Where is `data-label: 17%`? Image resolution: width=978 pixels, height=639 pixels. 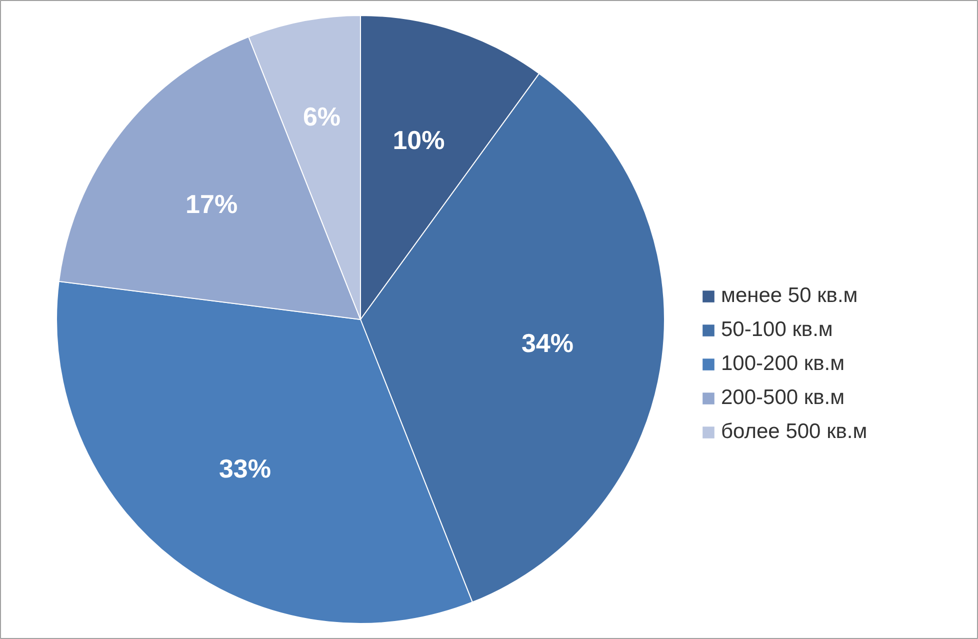 data-label: 17% is located at coordinates (212, 203).